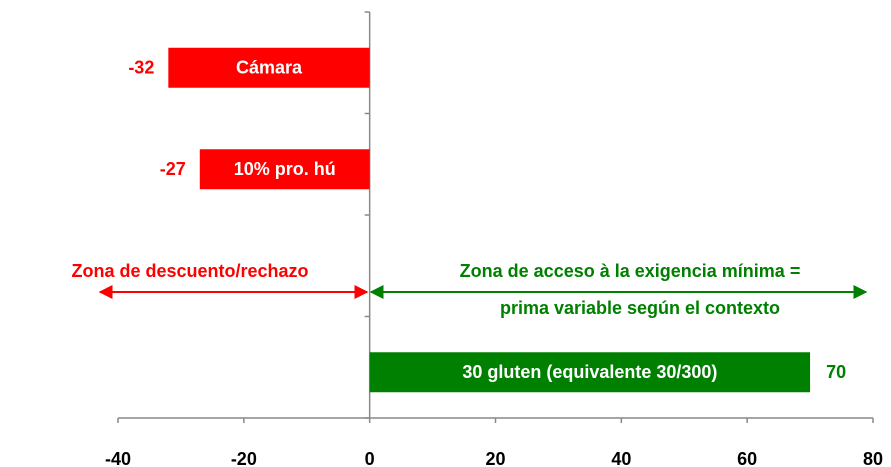 This screenshot has height=467, width=891. I want to click on value-label: -27, so click(173, 169).